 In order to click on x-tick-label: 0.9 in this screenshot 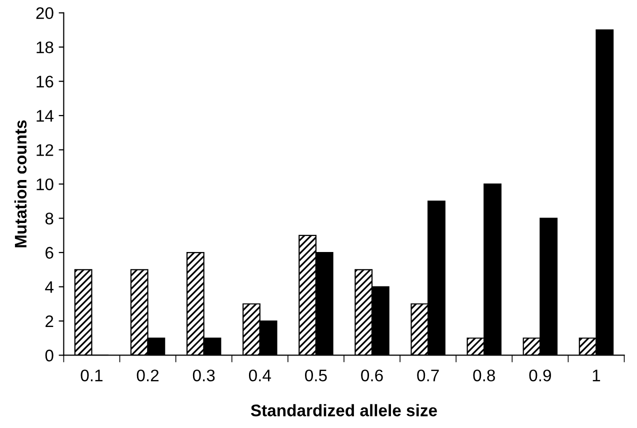, I will do `click(540, 376)`.